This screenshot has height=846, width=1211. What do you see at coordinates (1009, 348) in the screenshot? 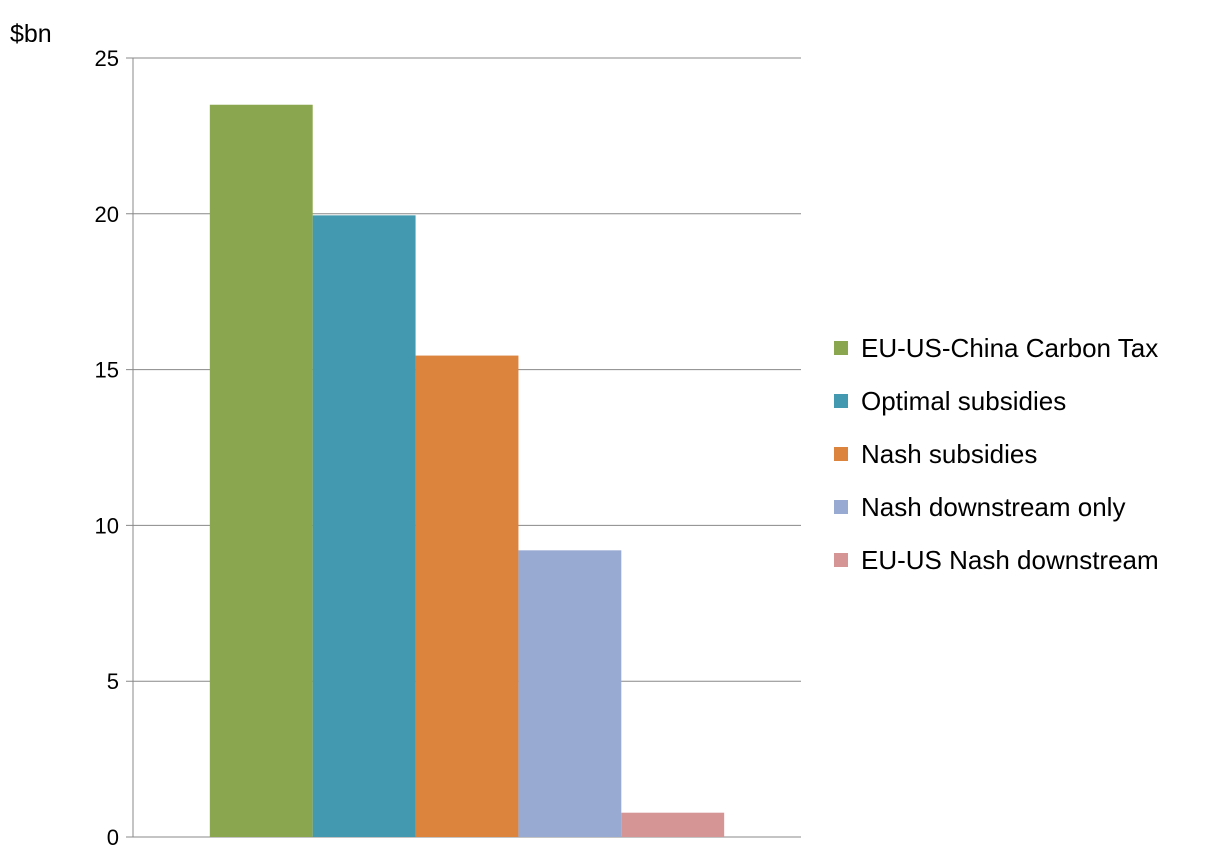
I see `legend-label: EU-US-China Carbon Tax` at bounding box center [1009, 348].